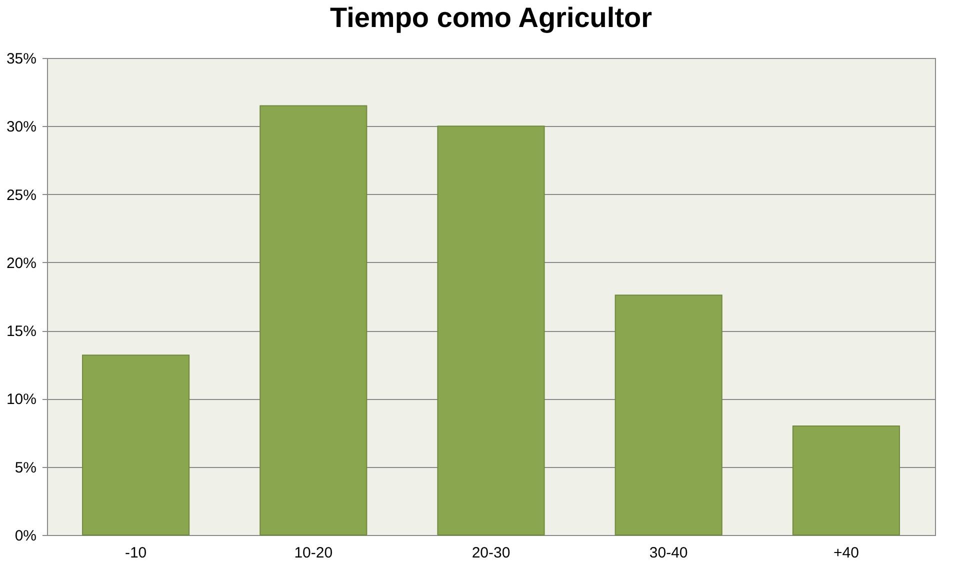 The width and height of the screenshot is (958, 583). I want to click on y-tick-label: 25%, so click(21, 195).